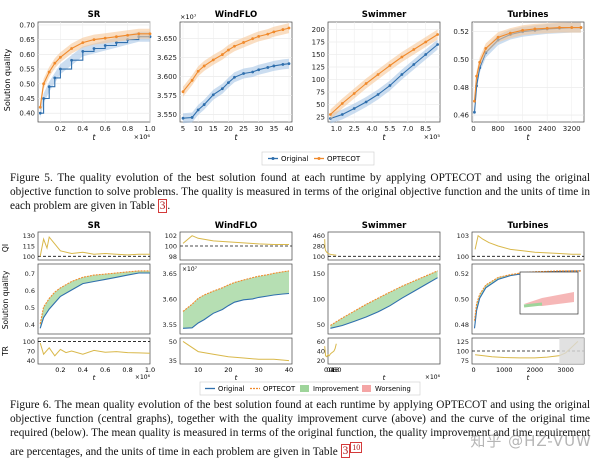 Image resolution: width=600 pixels, height=465 pixels. I want to click on x-tick-label: 10, so click(198, 129).